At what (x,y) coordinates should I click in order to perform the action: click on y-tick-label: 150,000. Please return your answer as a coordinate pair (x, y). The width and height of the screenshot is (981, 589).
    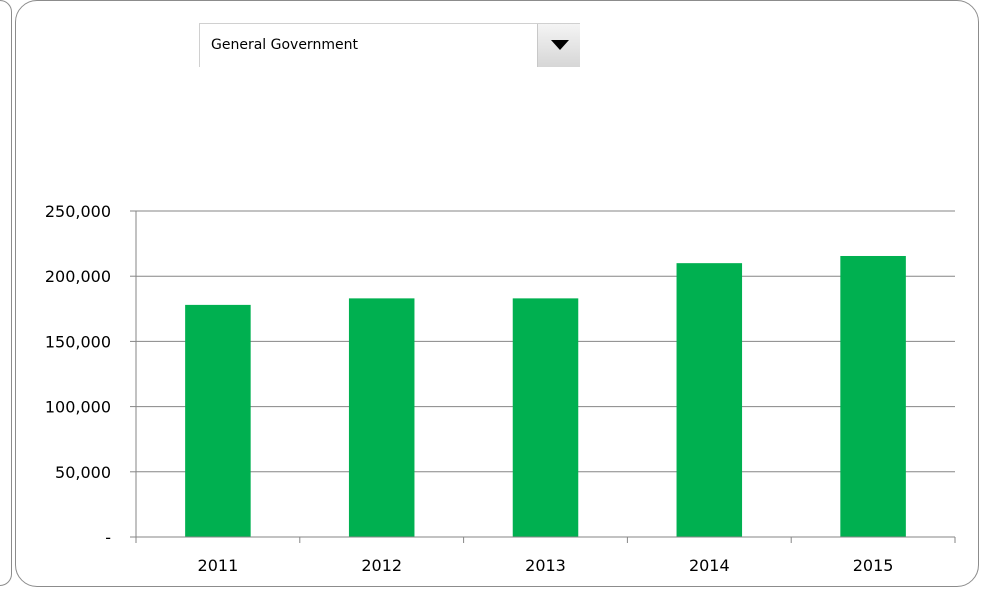
    Looking at the image, I should click on (78, 341).